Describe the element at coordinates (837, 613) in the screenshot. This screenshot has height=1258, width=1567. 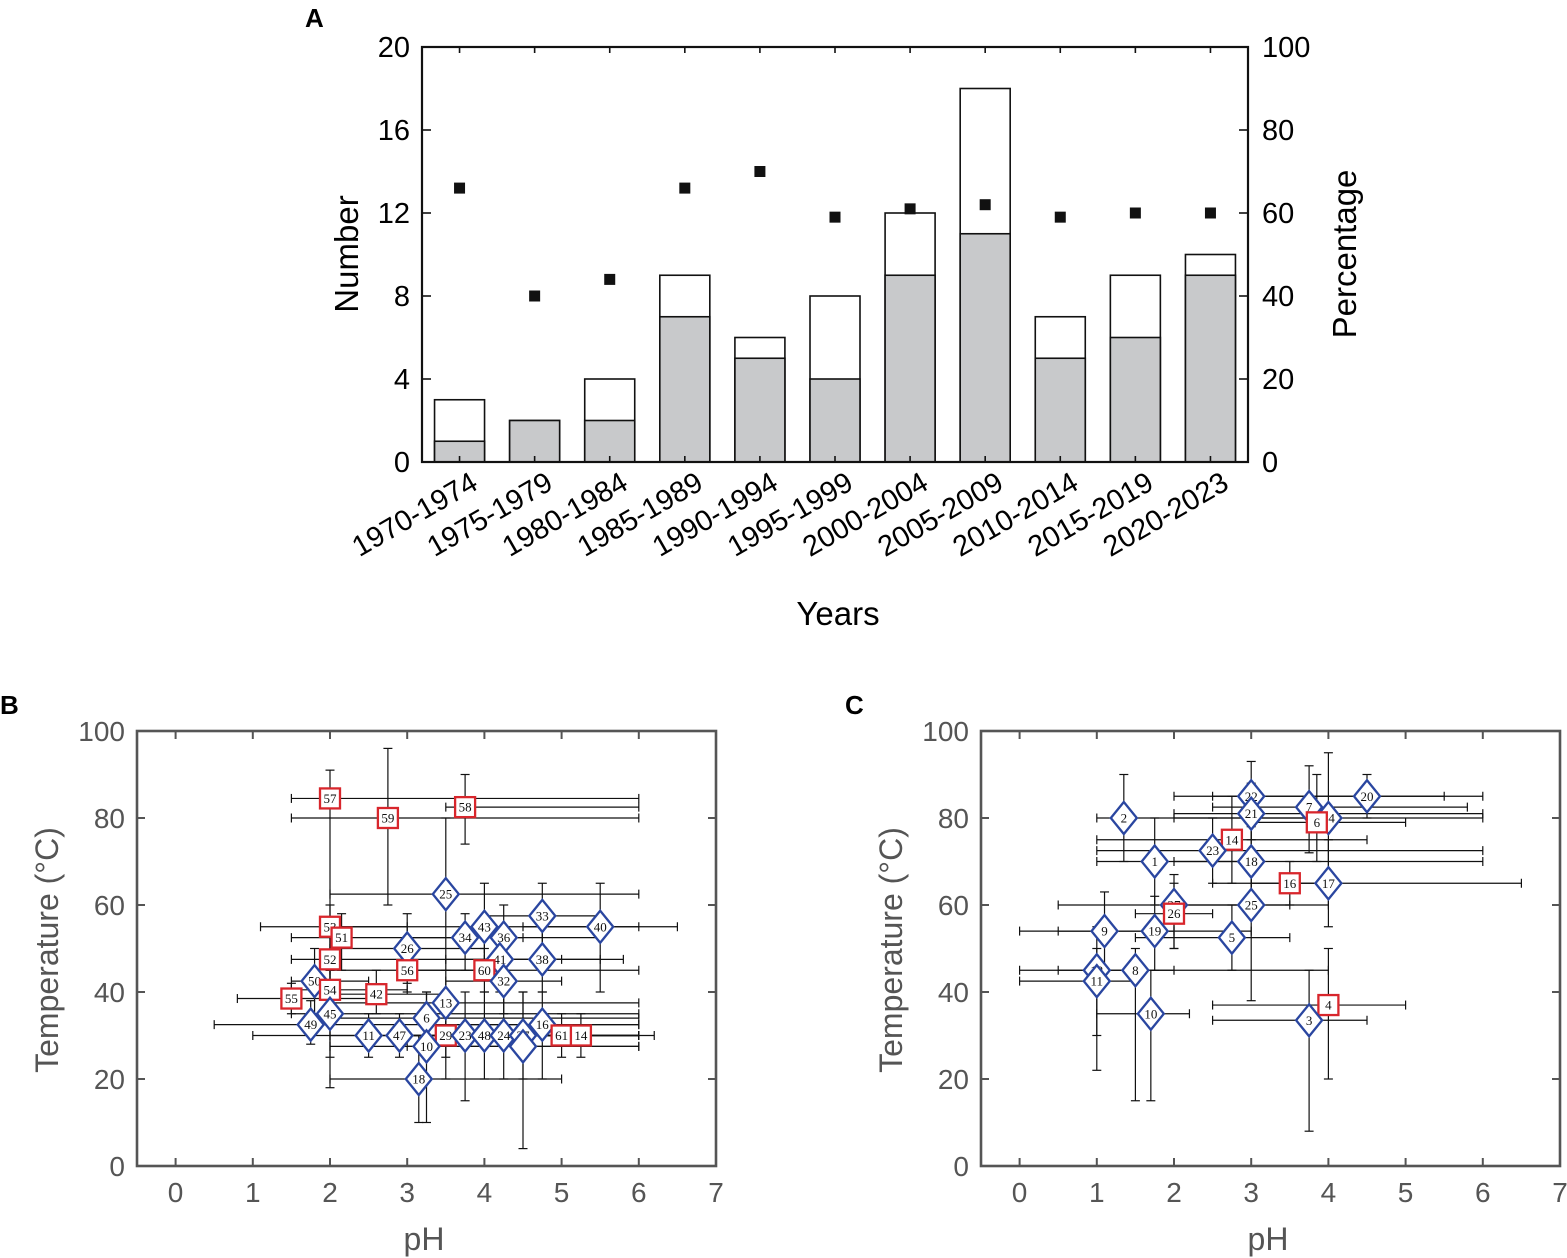
I see `panel-a-x-axis-title: Years` at that location.